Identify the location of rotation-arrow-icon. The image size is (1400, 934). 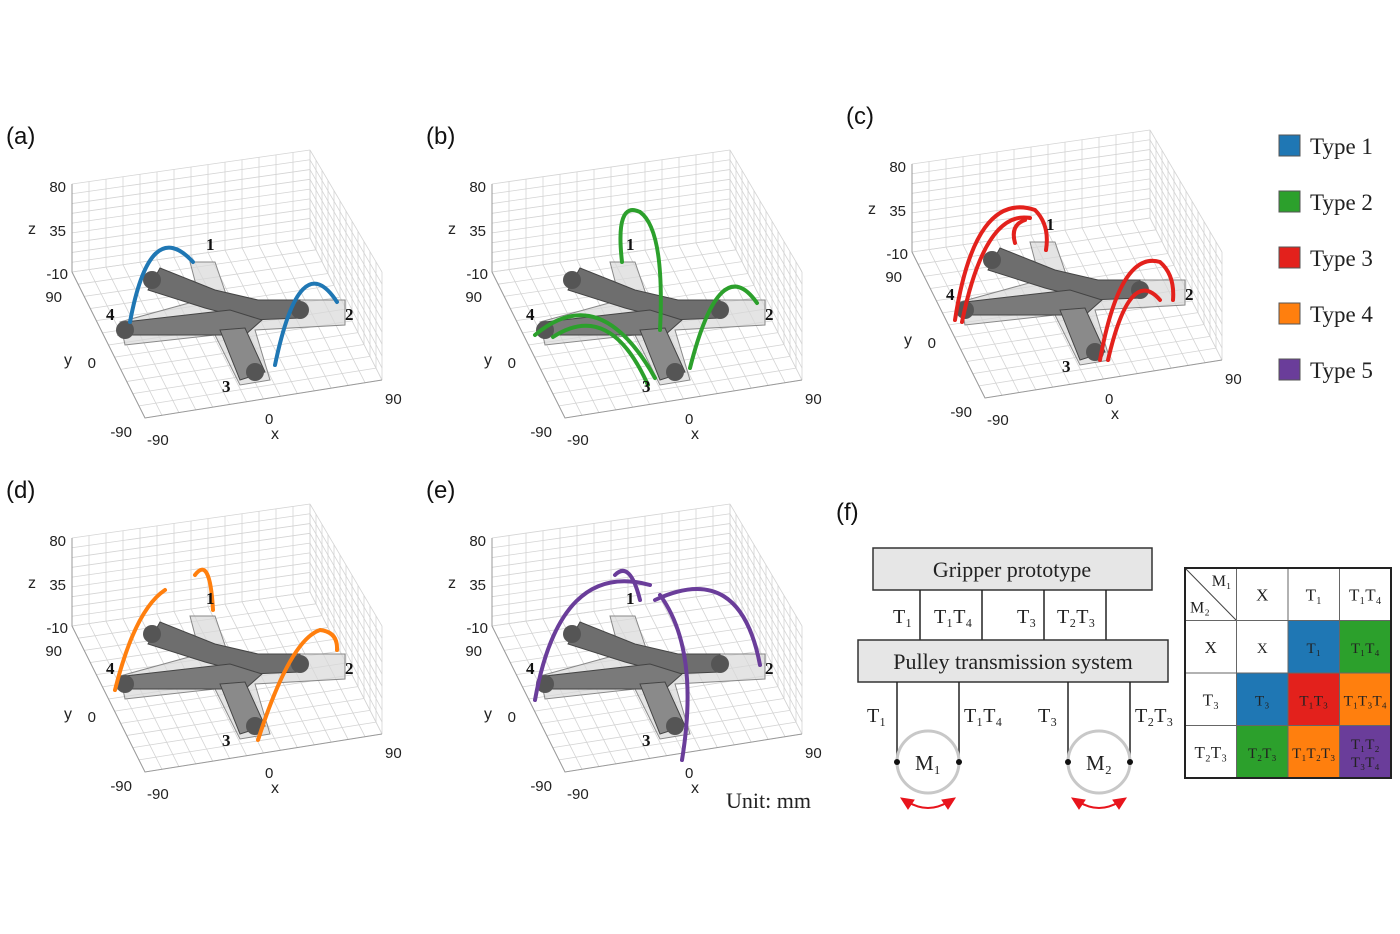
(1099, 803).